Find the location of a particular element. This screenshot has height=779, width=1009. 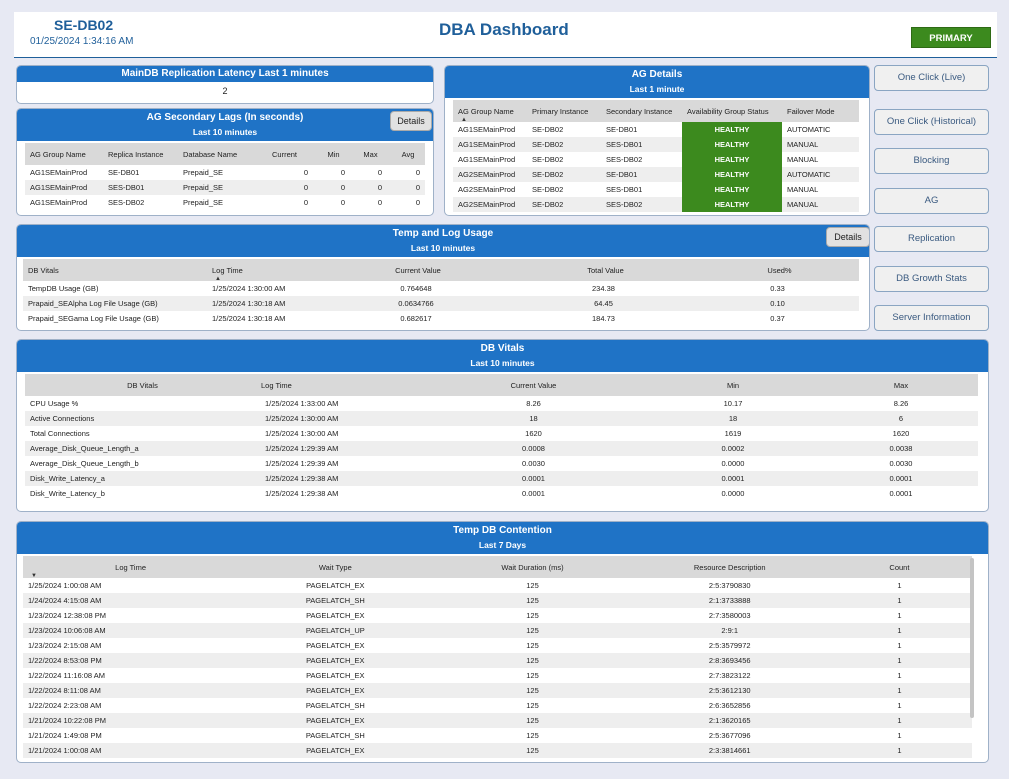

table-cell: 64.45 is located at coordinates (603, 303).